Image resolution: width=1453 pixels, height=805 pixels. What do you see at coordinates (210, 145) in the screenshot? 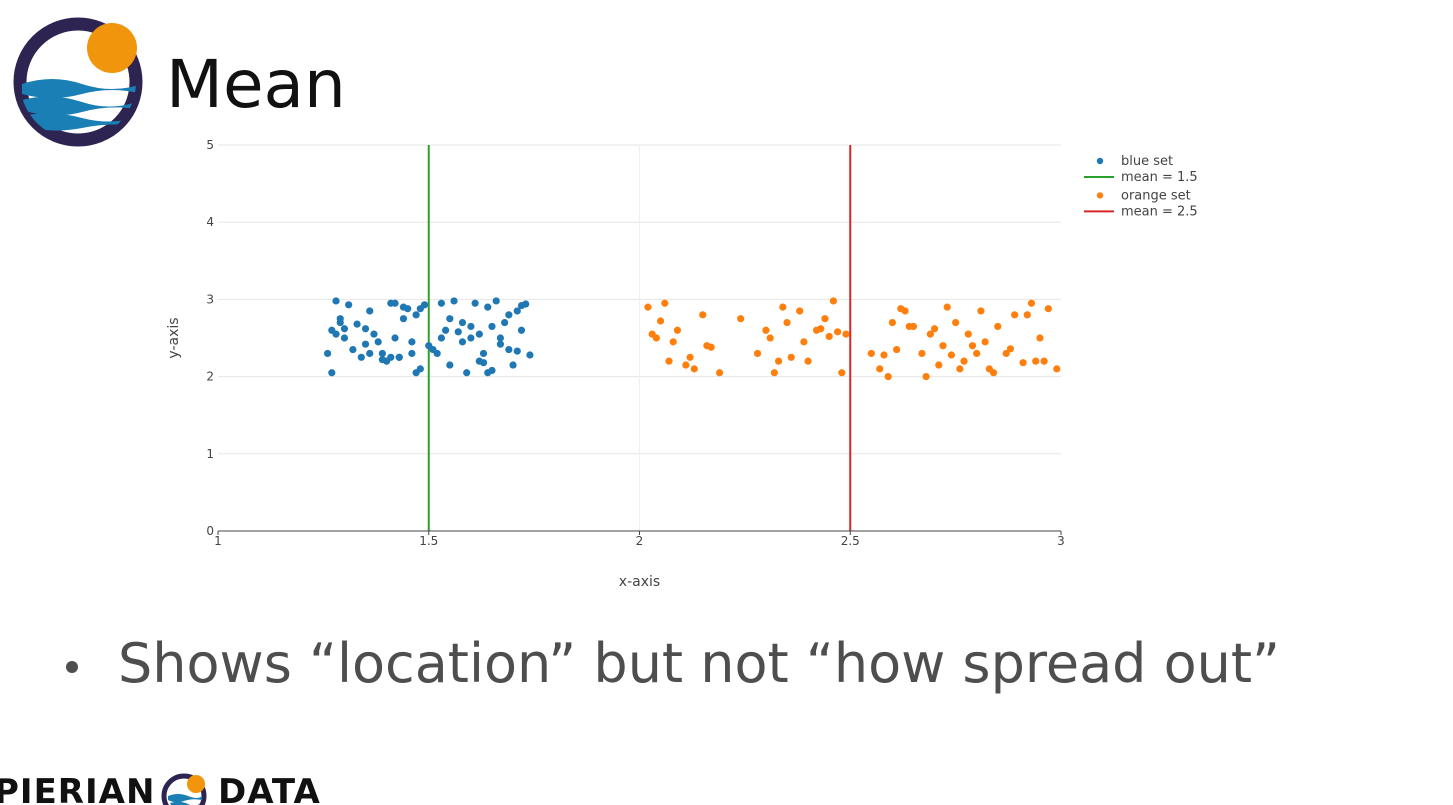
I see `y-tick-label: 5` at bounding box center [210, 145].